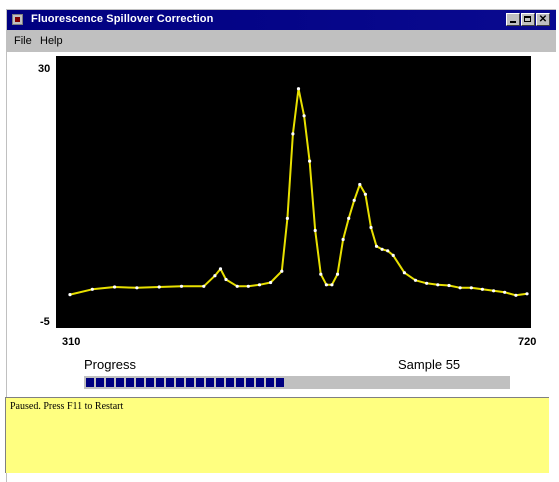 This screenshot has width=559, height=482. I want to click on progress-bar, so click(297, 382).